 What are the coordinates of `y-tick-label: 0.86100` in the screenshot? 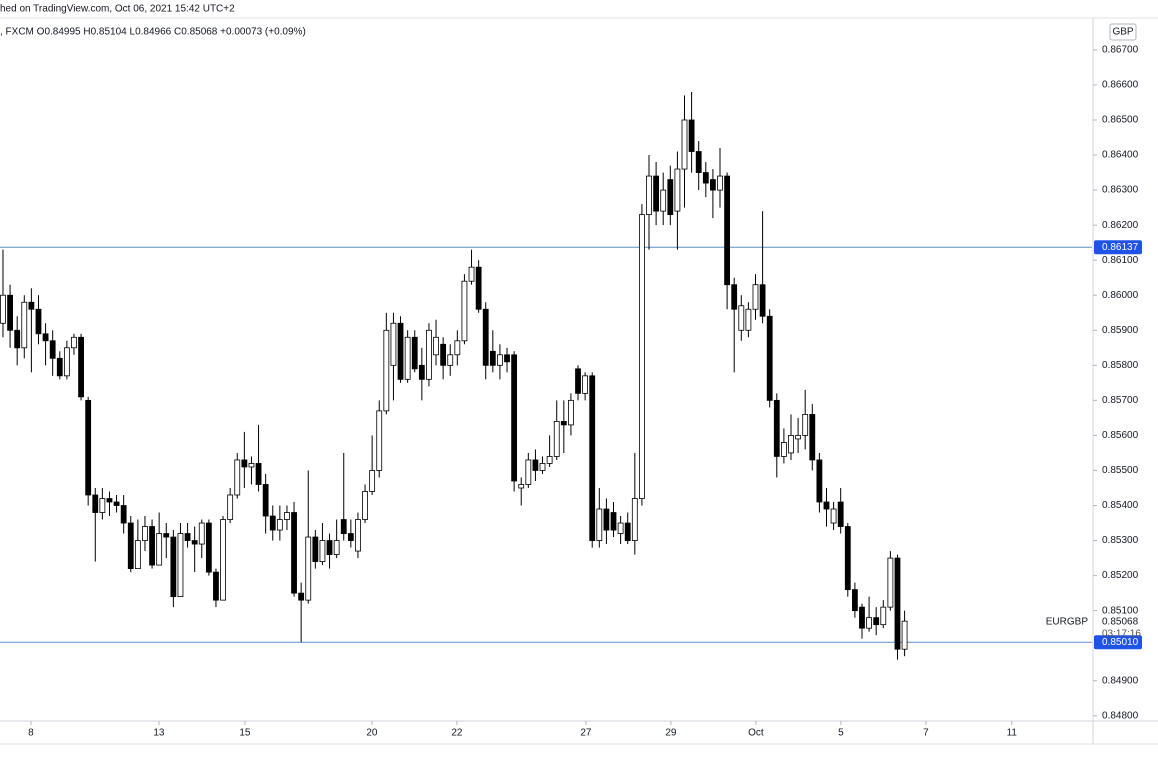 It's located at (1120, 260).